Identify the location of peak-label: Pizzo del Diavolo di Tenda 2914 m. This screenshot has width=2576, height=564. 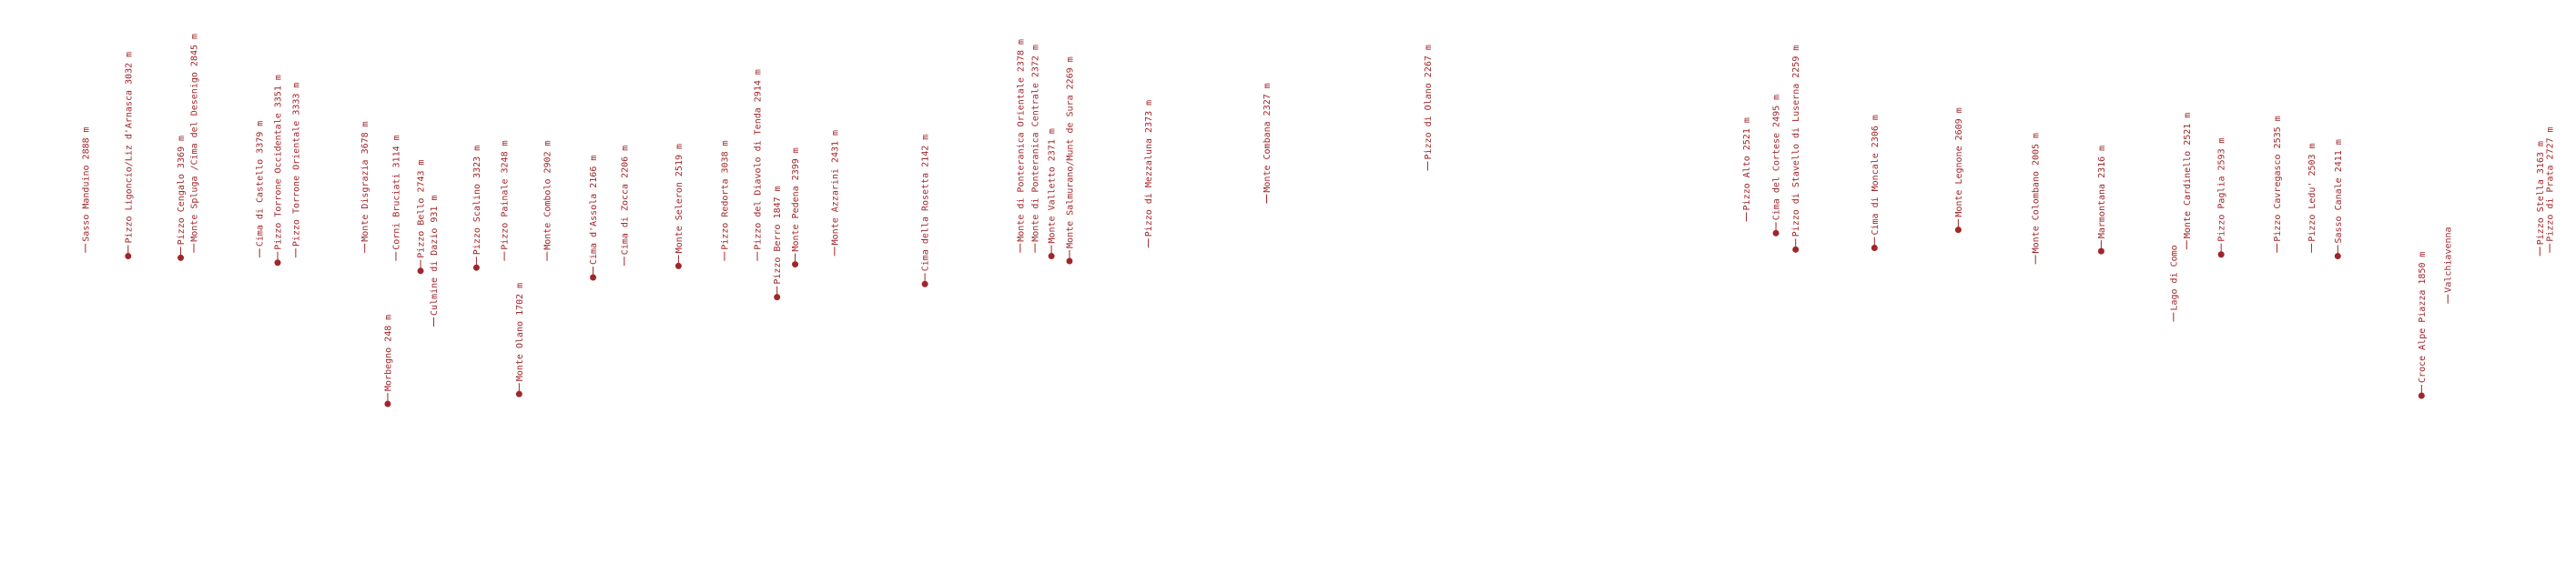
(759, 159).